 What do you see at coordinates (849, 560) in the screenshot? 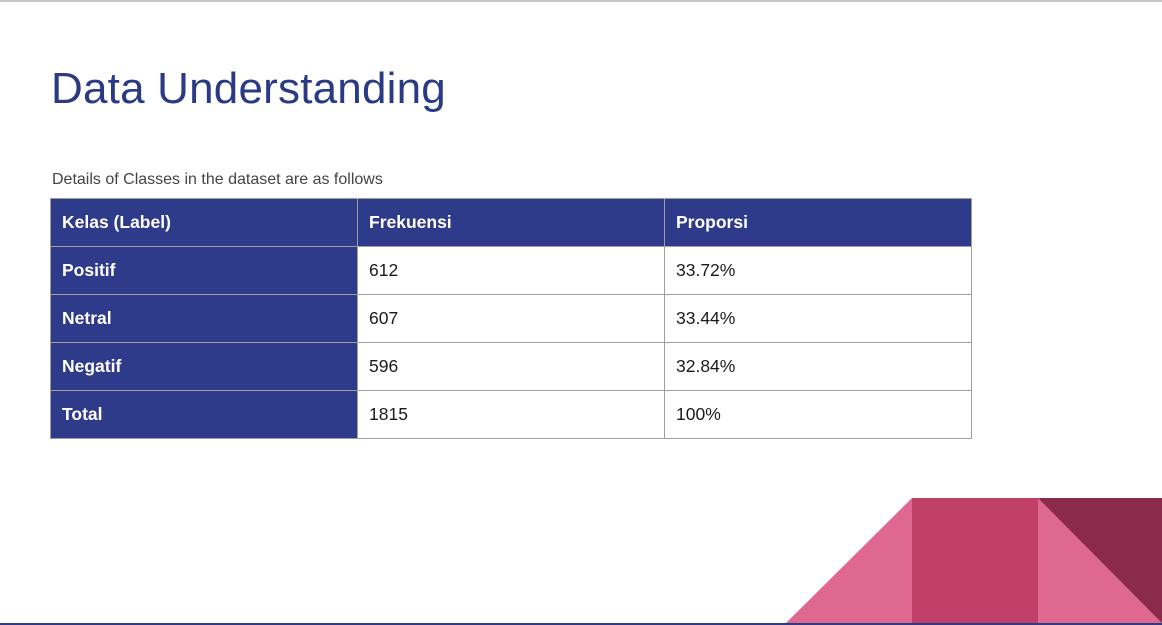
I see `deco-light-triangle` at bounding box center [849, 560].